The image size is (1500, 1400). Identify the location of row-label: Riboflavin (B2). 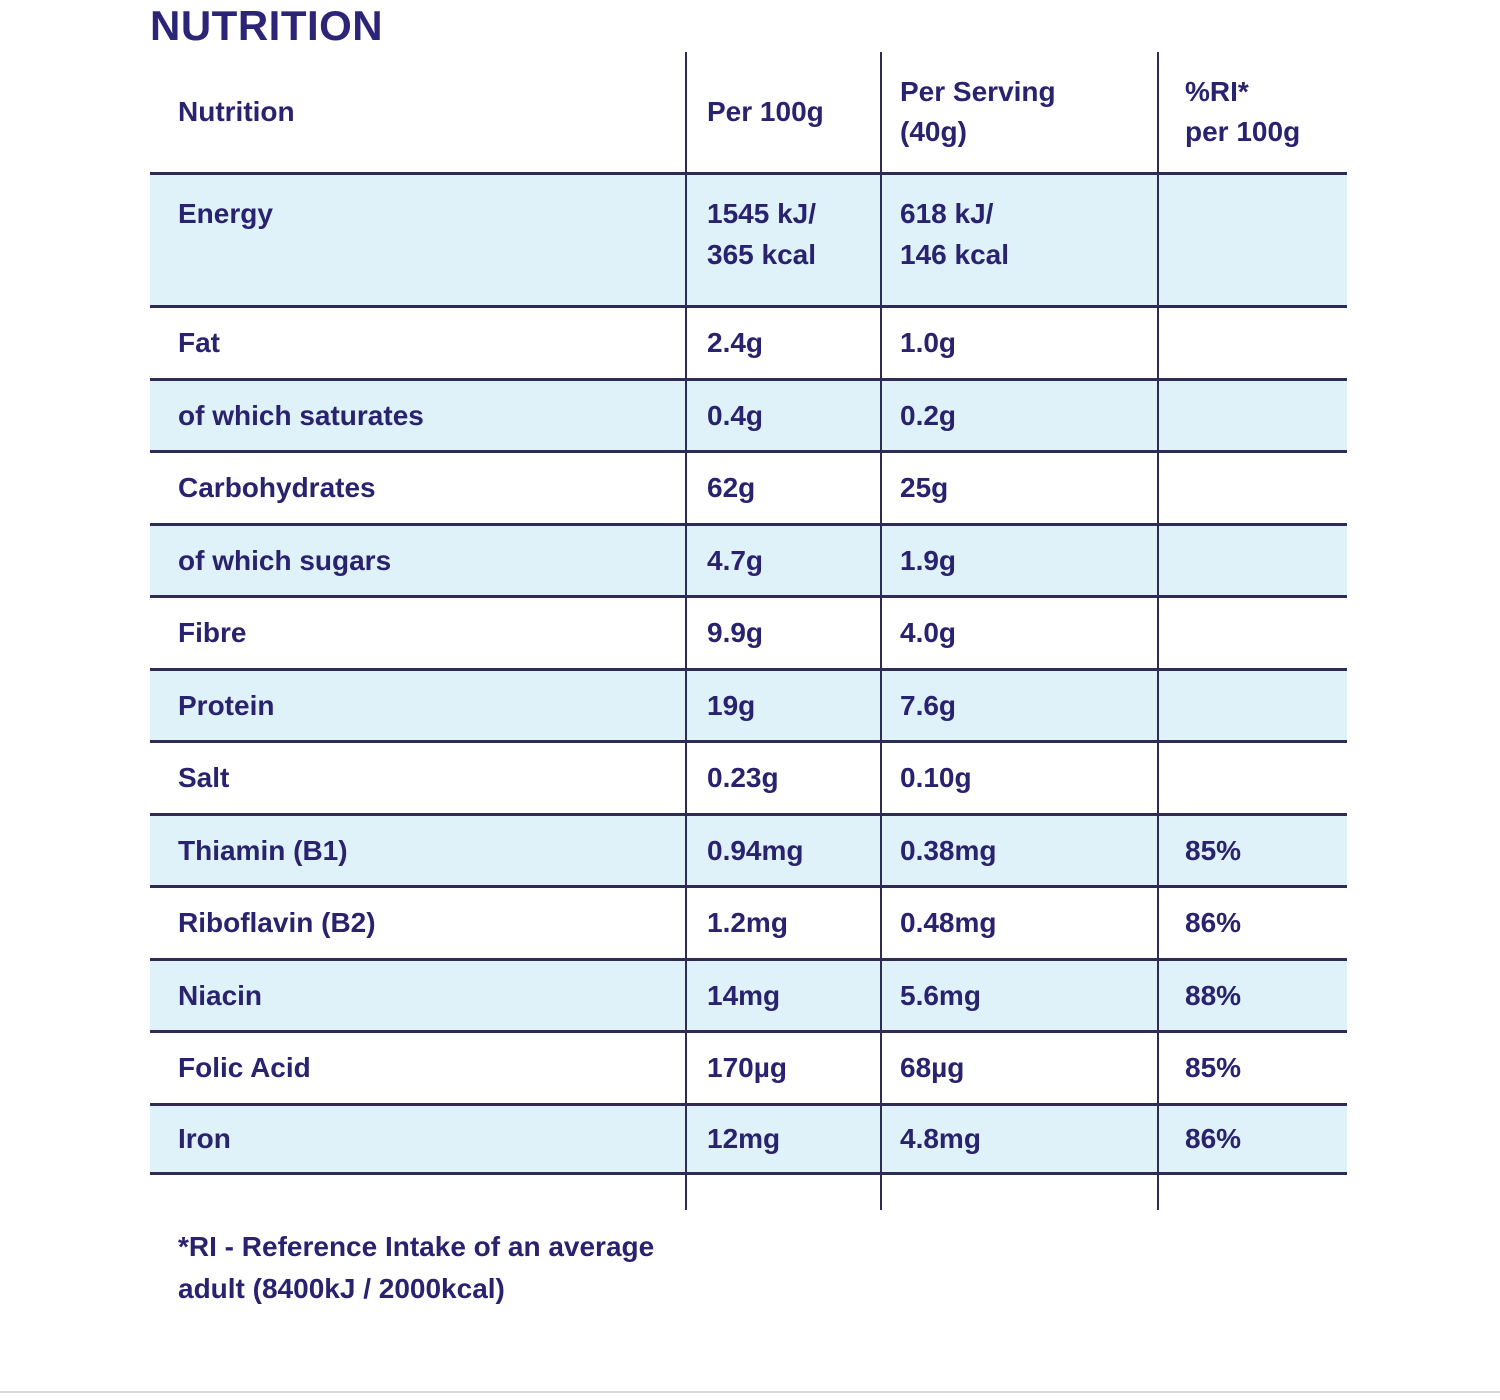
(277, 923).